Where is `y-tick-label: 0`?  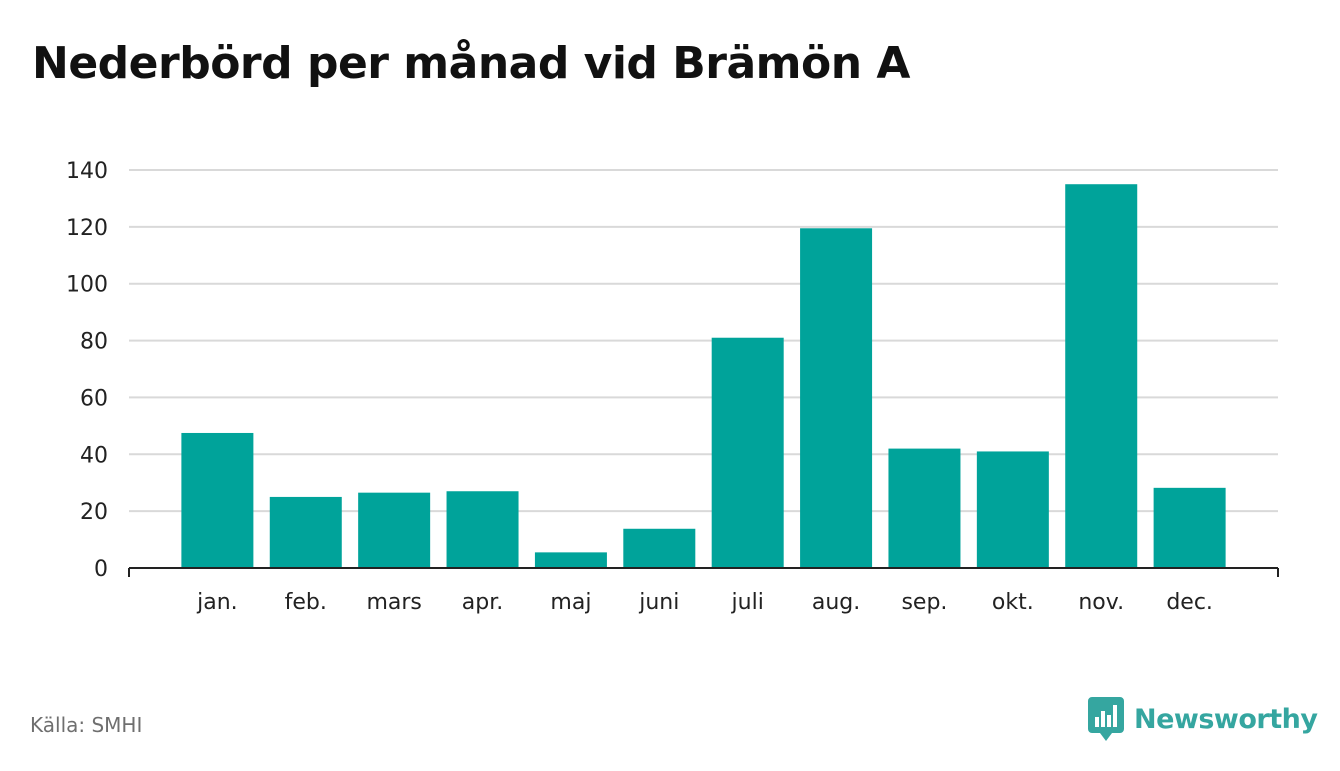 y-tick-label: 0 is located at coordinates (101, 569).